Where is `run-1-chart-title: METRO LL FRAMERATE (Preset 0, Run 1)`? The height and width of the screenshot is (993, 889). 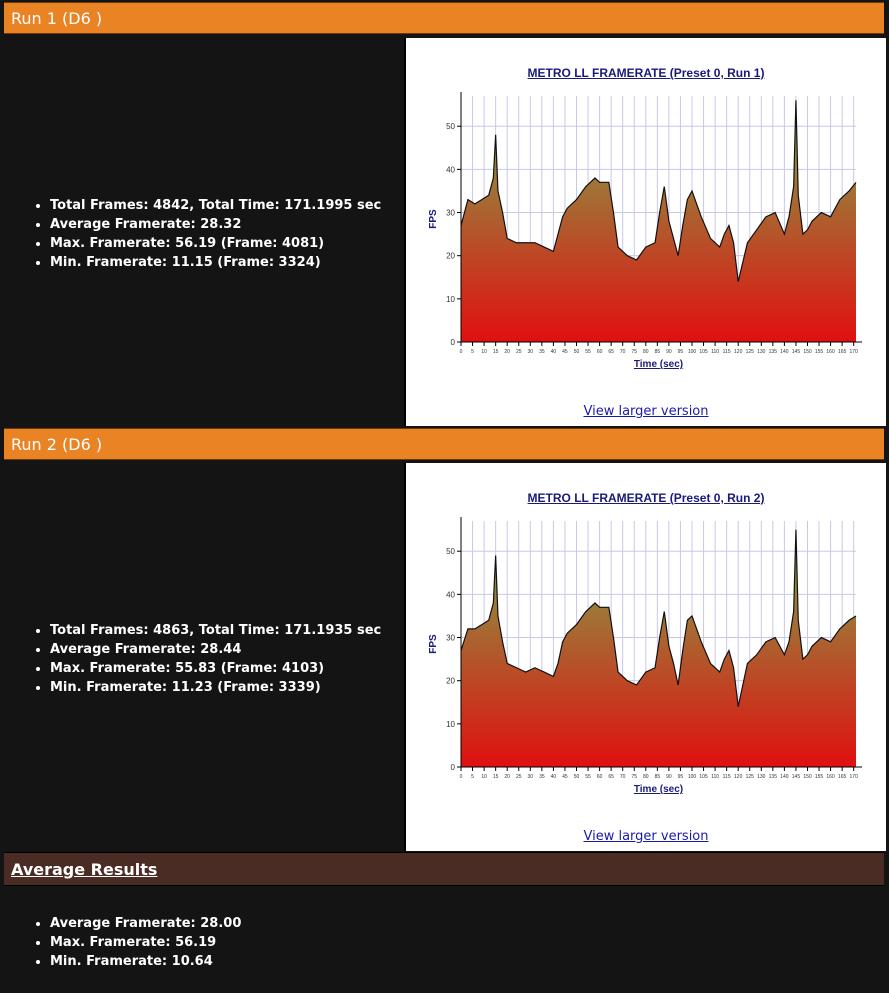 run-1-chart-title: METRO LL FRAMERATE (Preset 0, Run 1) is located at coordinates (646, 73).